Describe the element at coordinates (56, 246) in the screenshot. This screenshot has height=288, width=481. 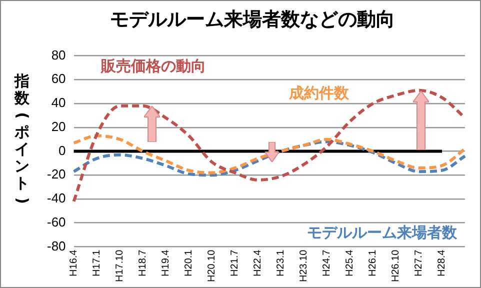
I see `y-tick-label: -80` at that location.